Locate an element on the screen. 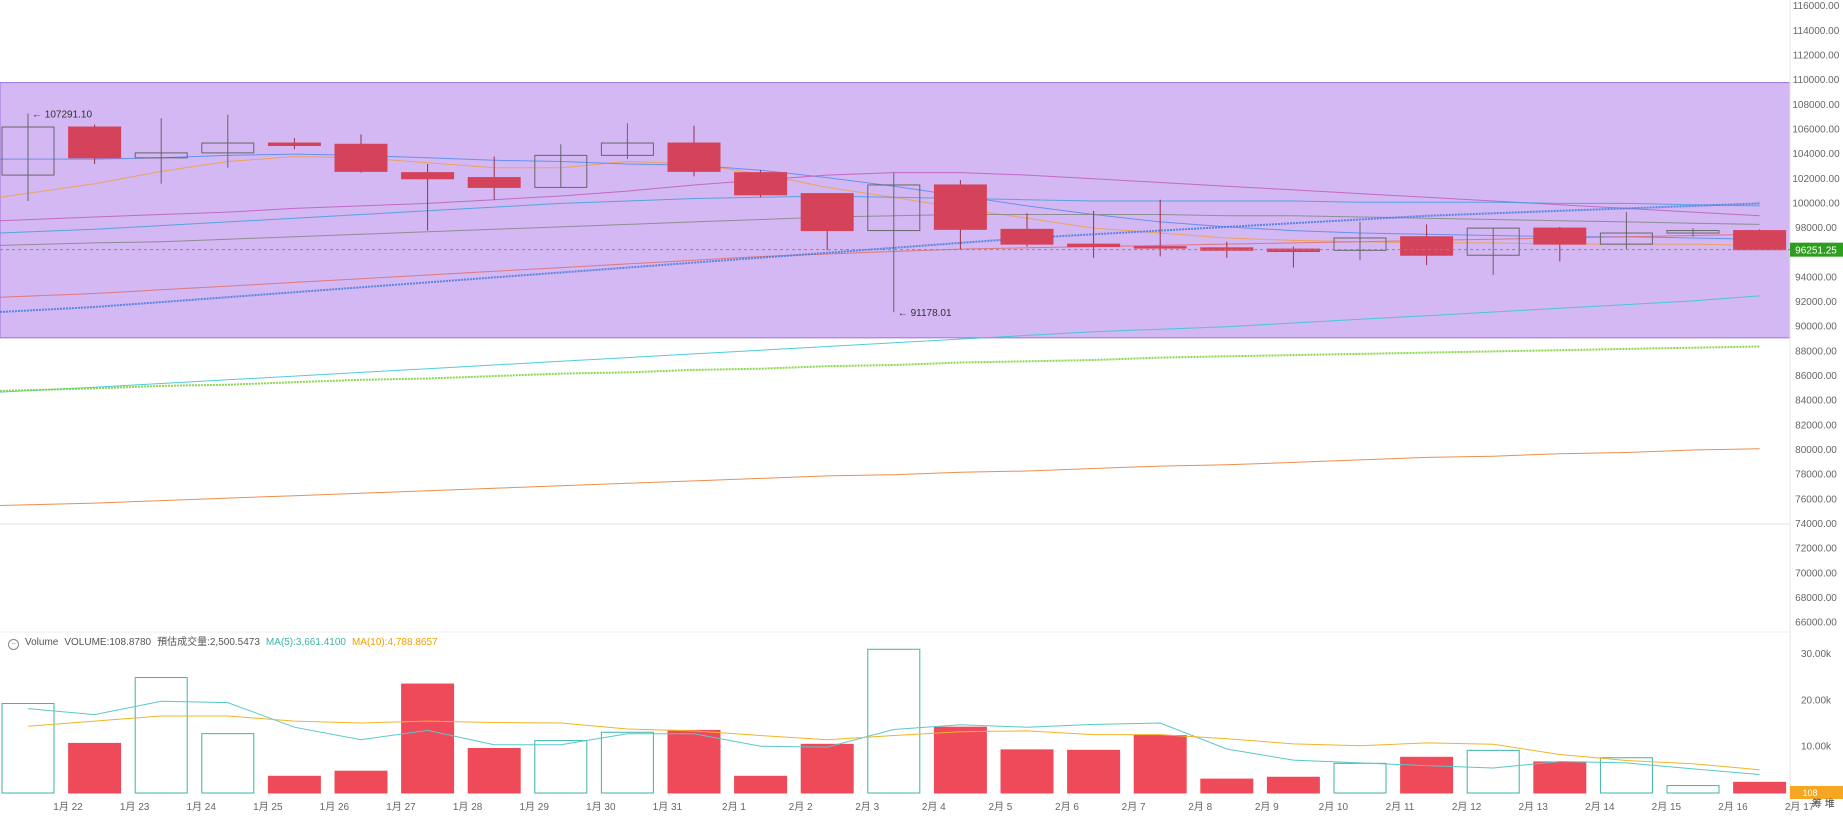  price-tick-94000: 94000.00 is located at coordinates (1816, 277).